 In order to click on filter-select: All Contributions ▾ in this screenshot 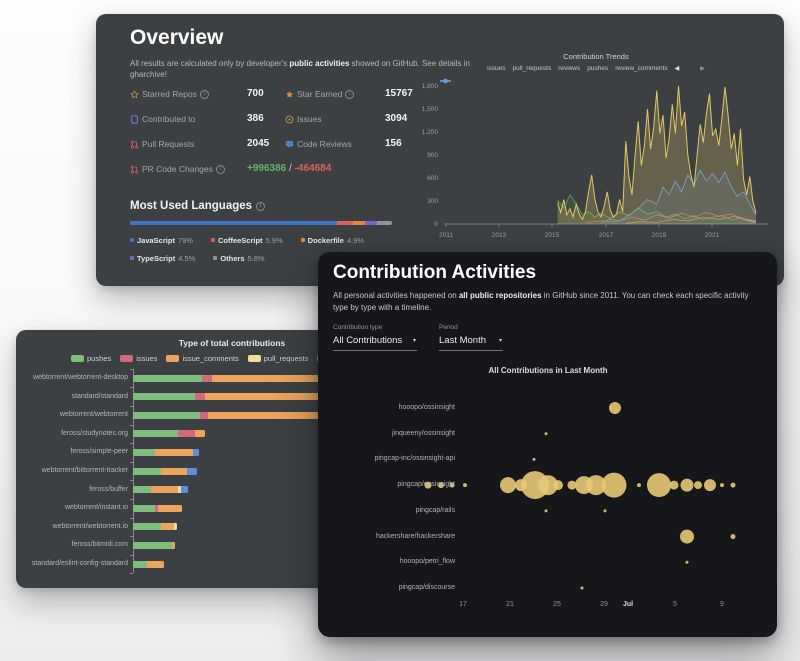, I will do `click(375, 342)`.